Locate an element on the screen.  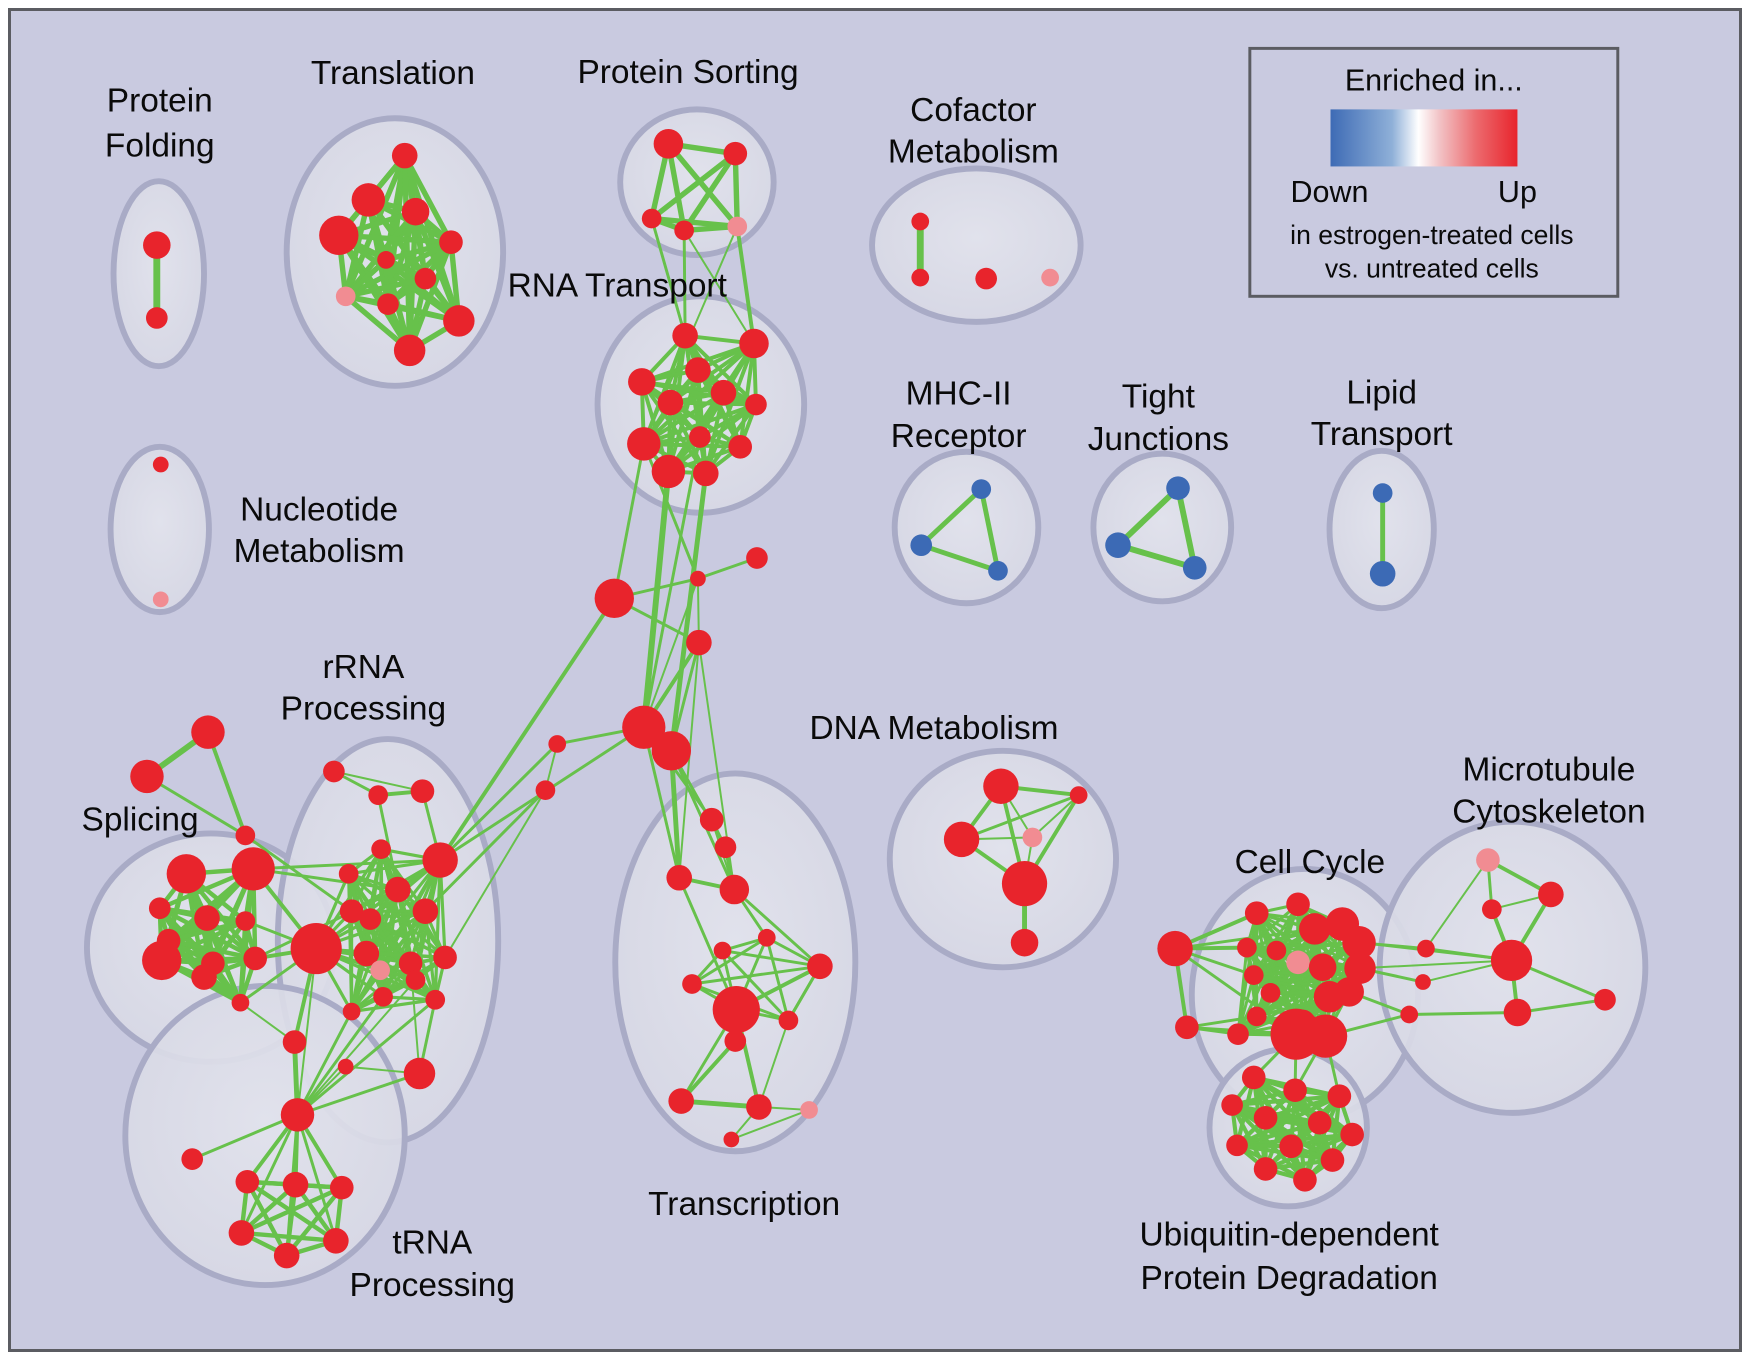
cluster-label-trna-processing-line2: Processing is located at coordinates (432, 1285).